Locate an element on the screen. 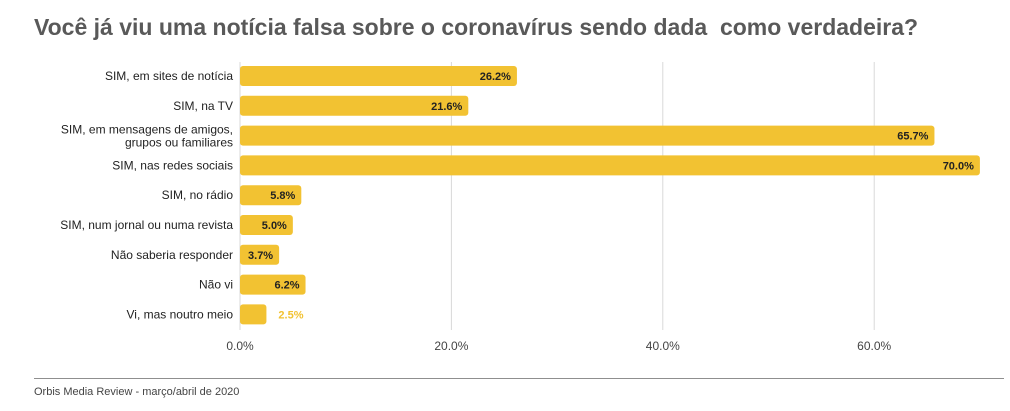 This screenshot has width=1010, height=411. category-label: SIM, em sites de notícia is located at coordinates (169, 76).